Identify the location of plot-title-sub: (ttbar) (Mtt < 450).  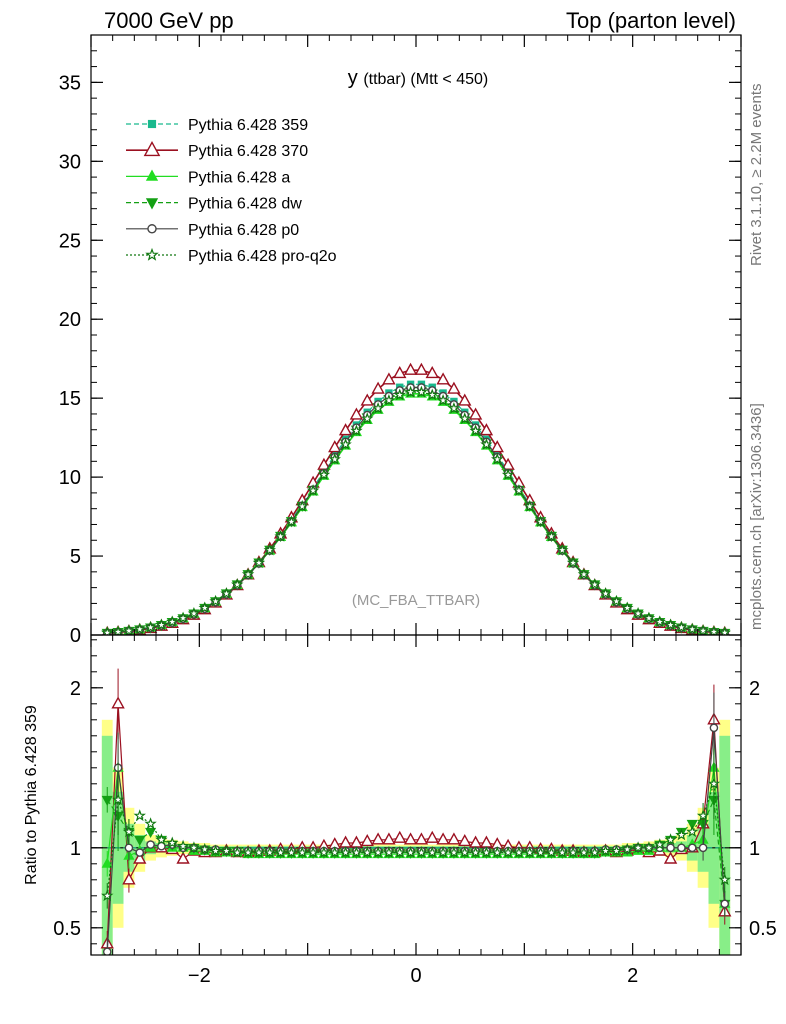
(425, 79).